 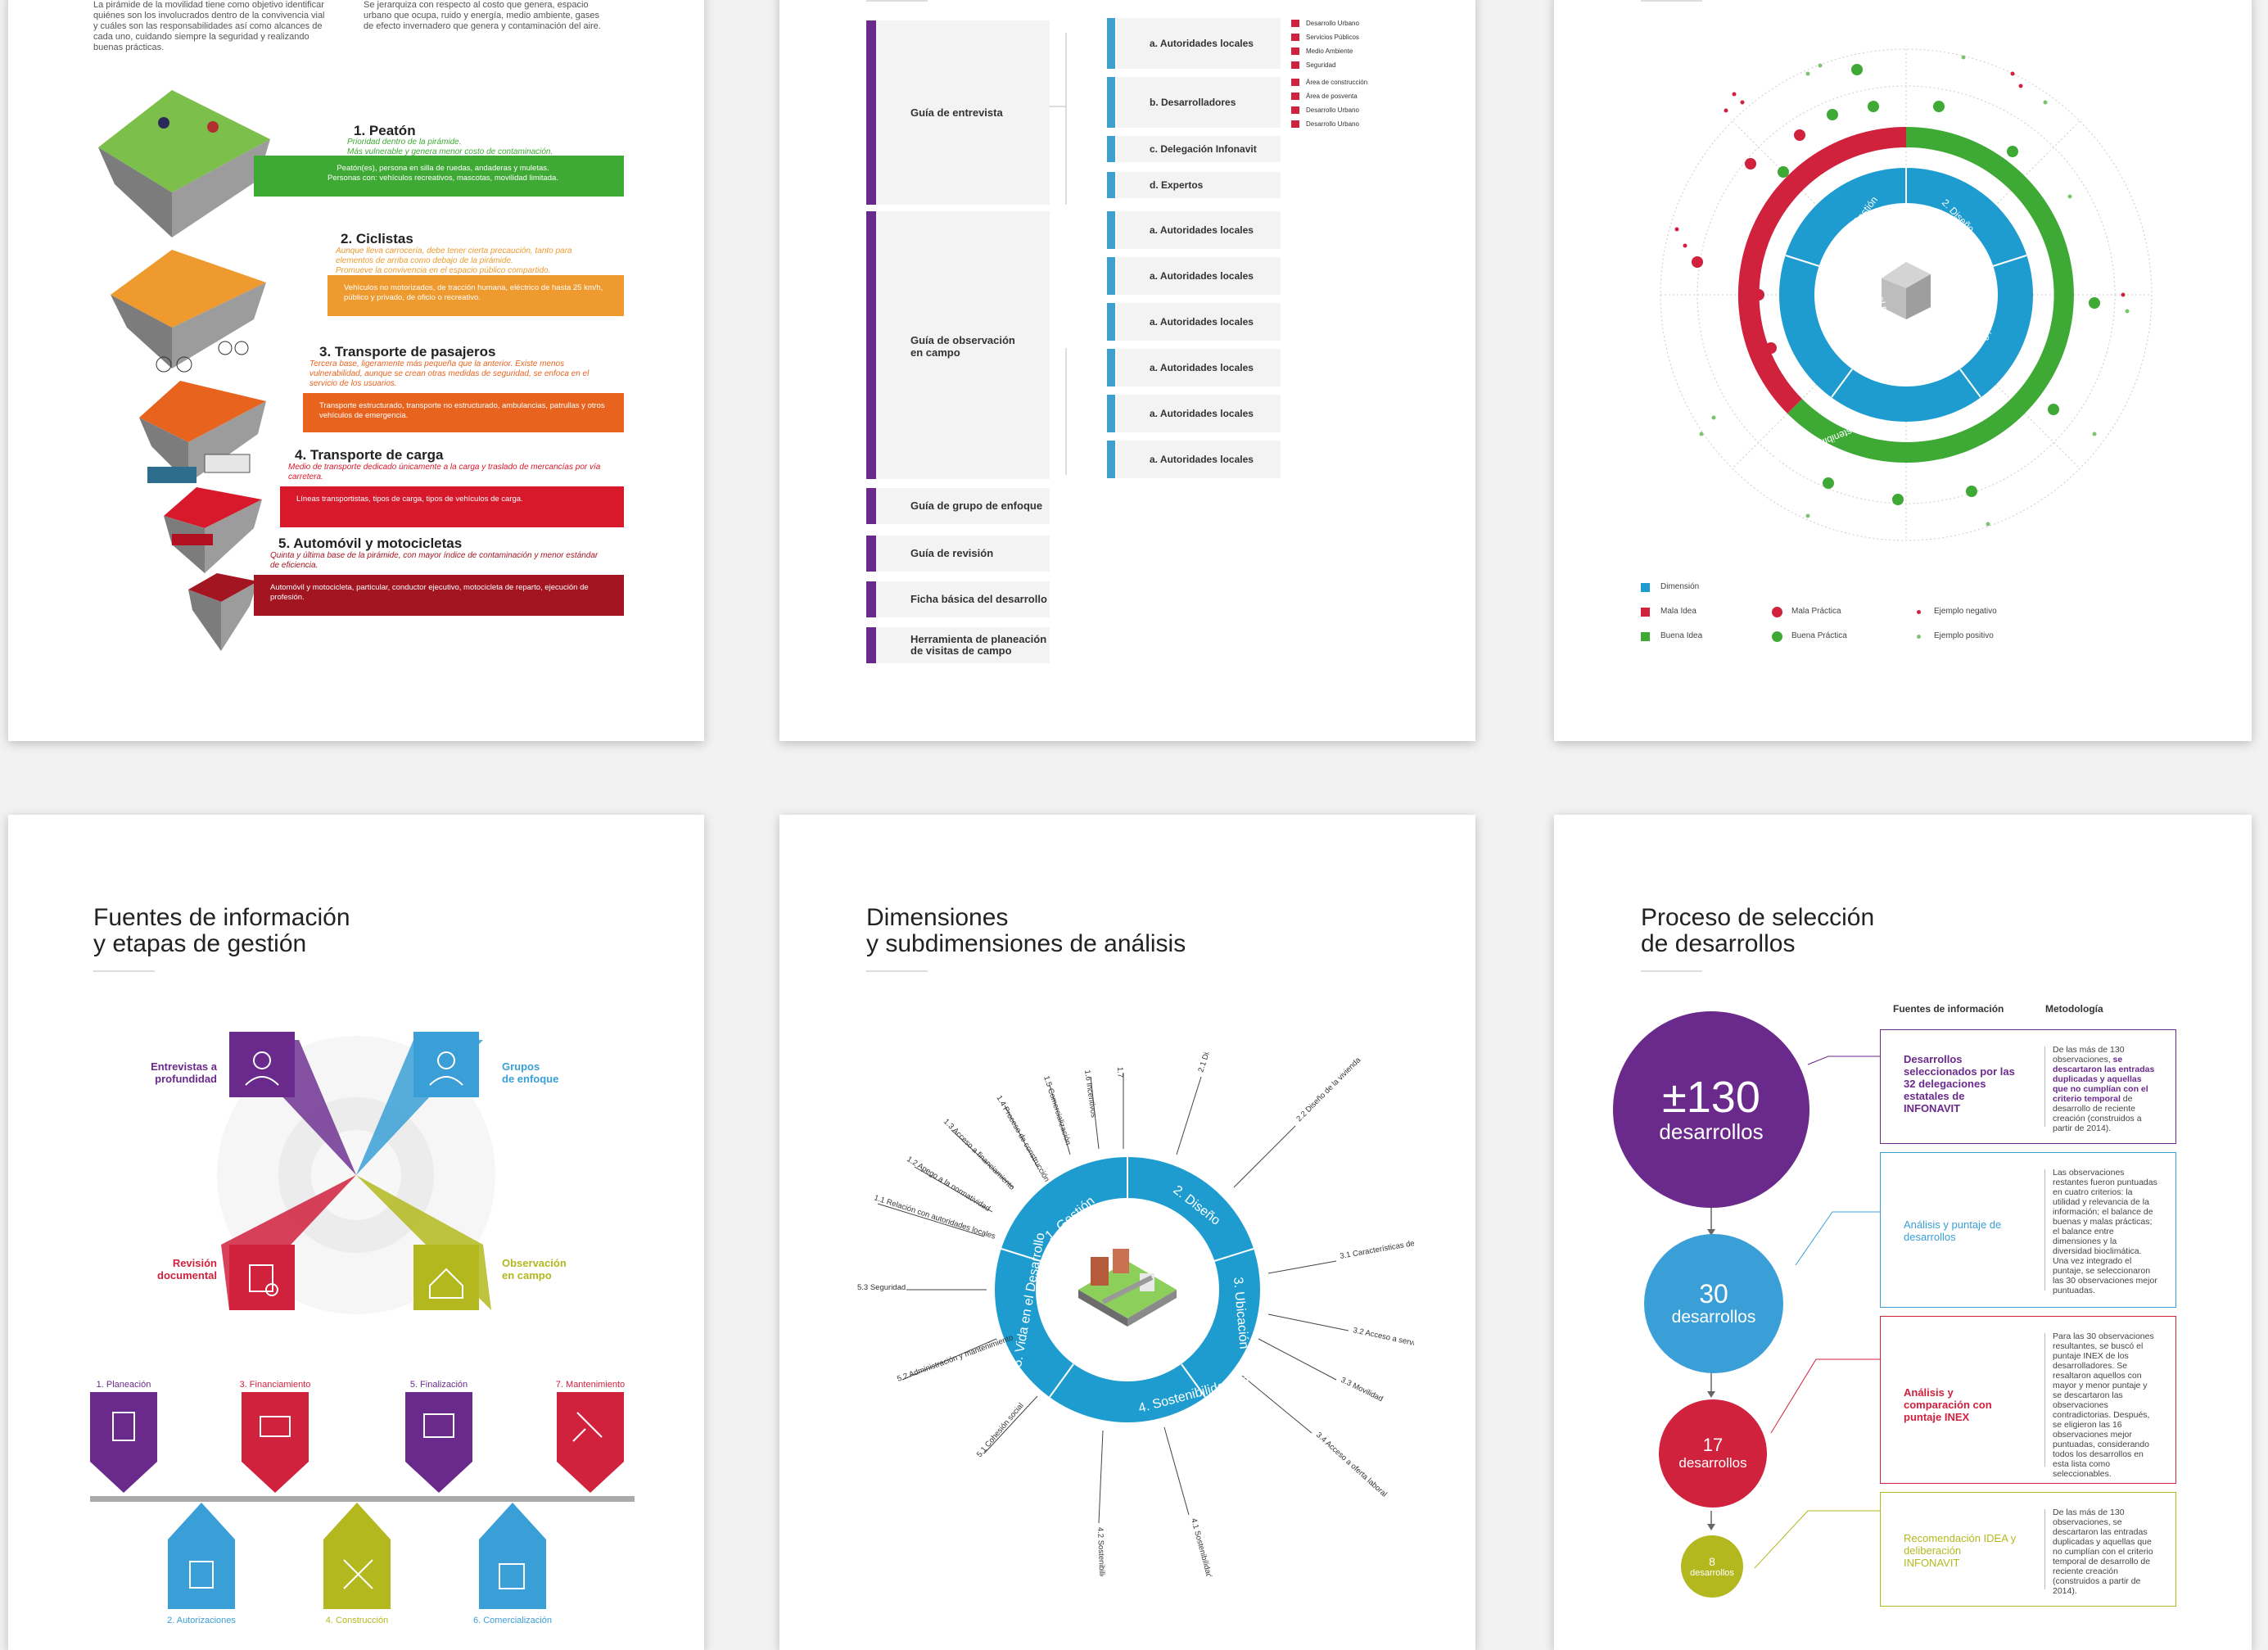 I want to click on tree-connectors, so click(x=1058, y=254).